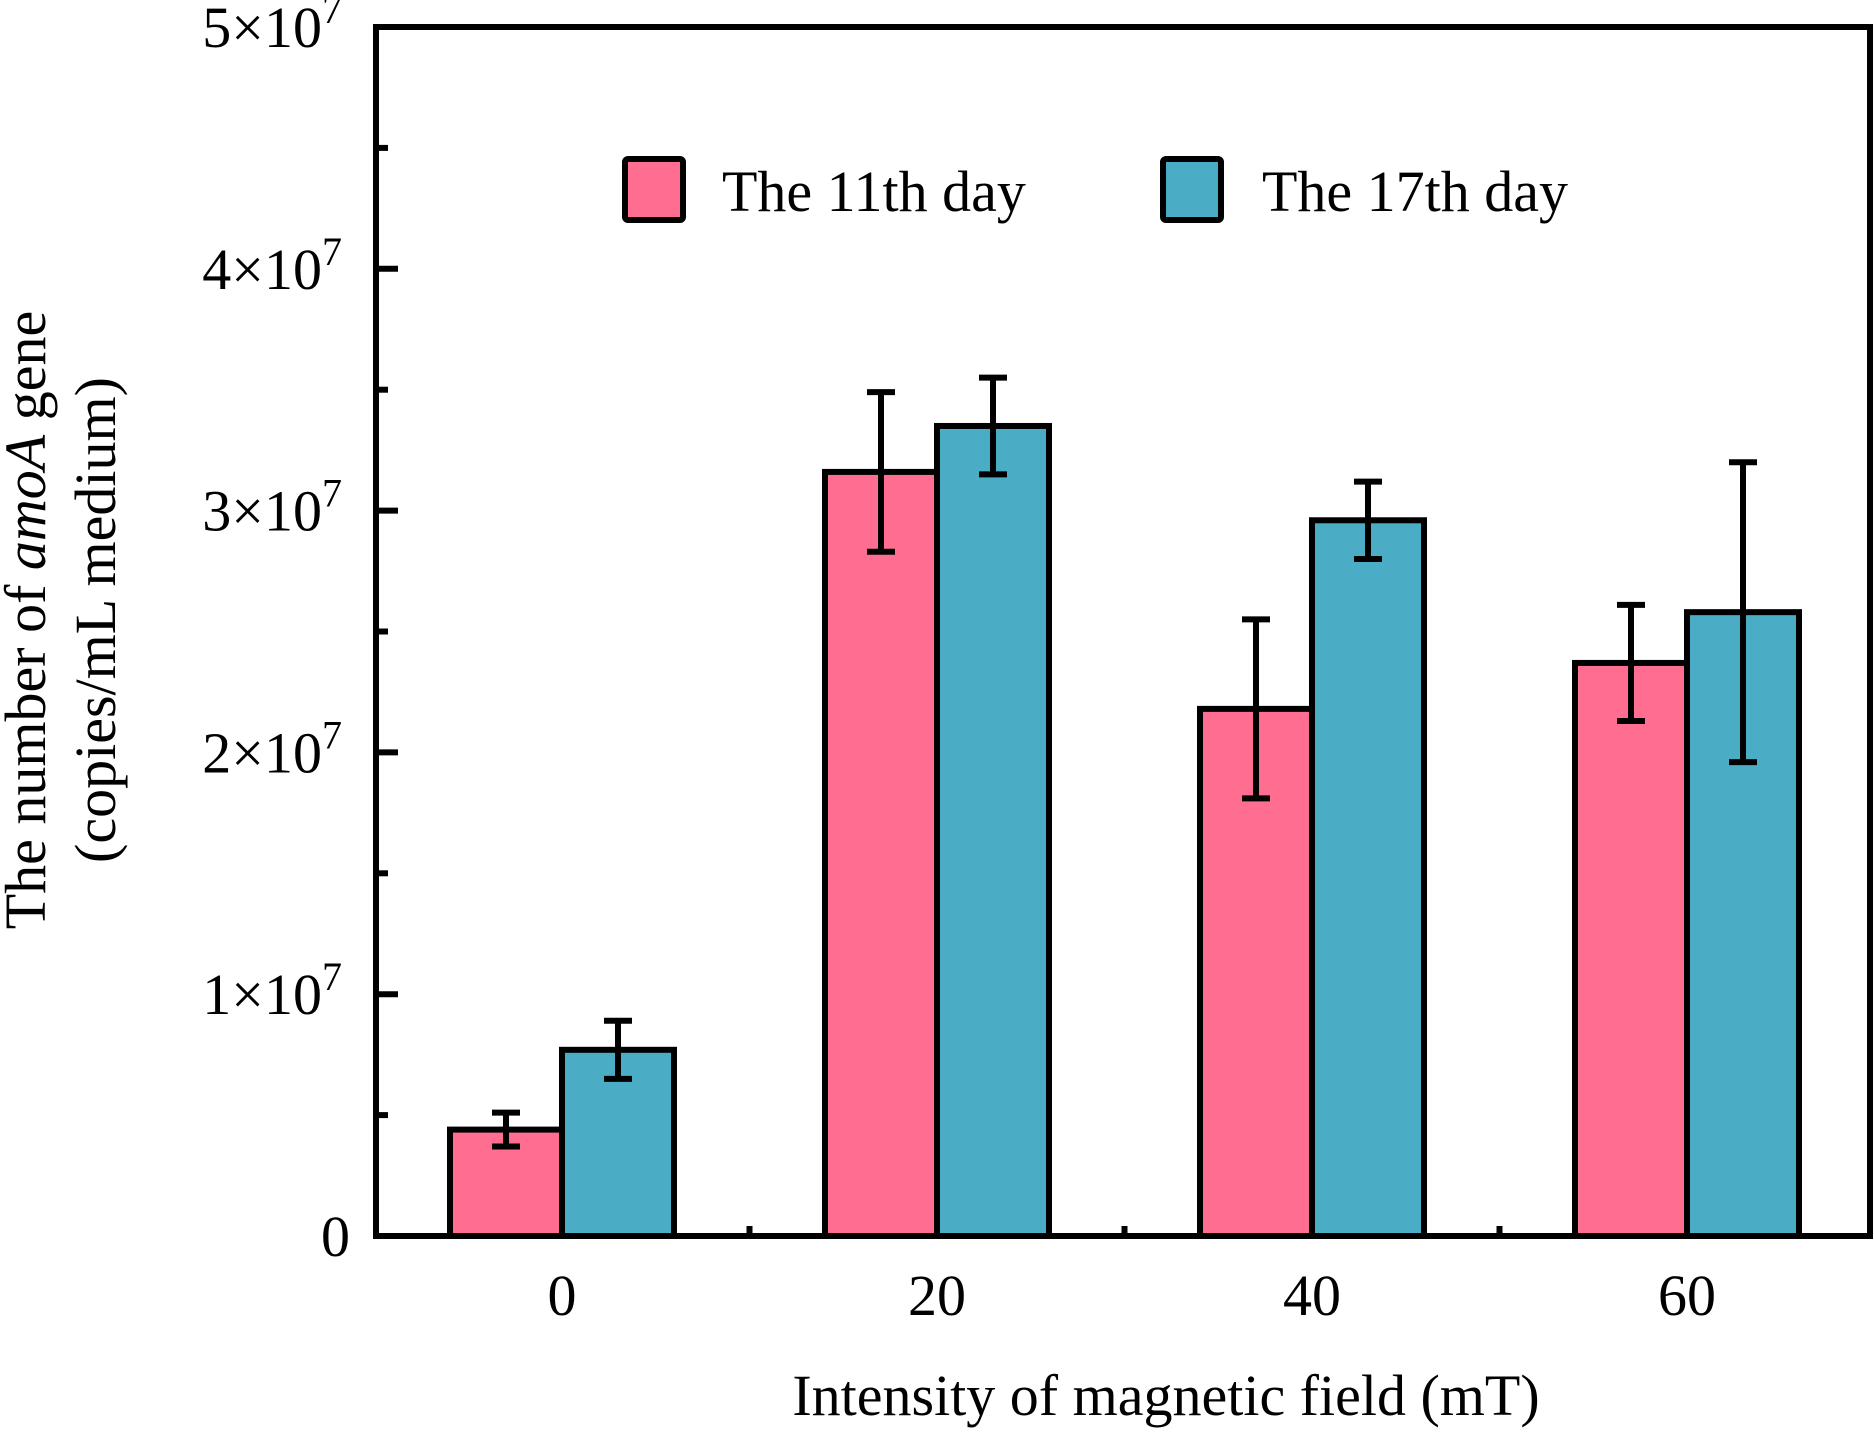  I want to click on y-tick-label-2: 2×10⁷, so click(272, 748).